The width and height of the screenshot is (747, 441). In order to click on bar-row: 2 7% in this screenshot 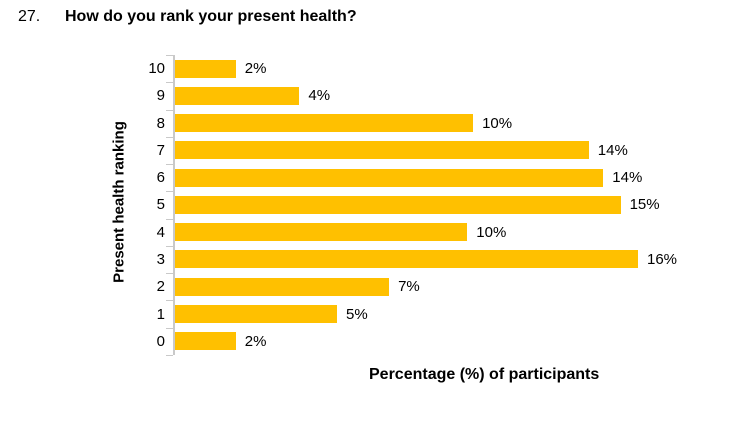, I will do `click(423, 287)`.